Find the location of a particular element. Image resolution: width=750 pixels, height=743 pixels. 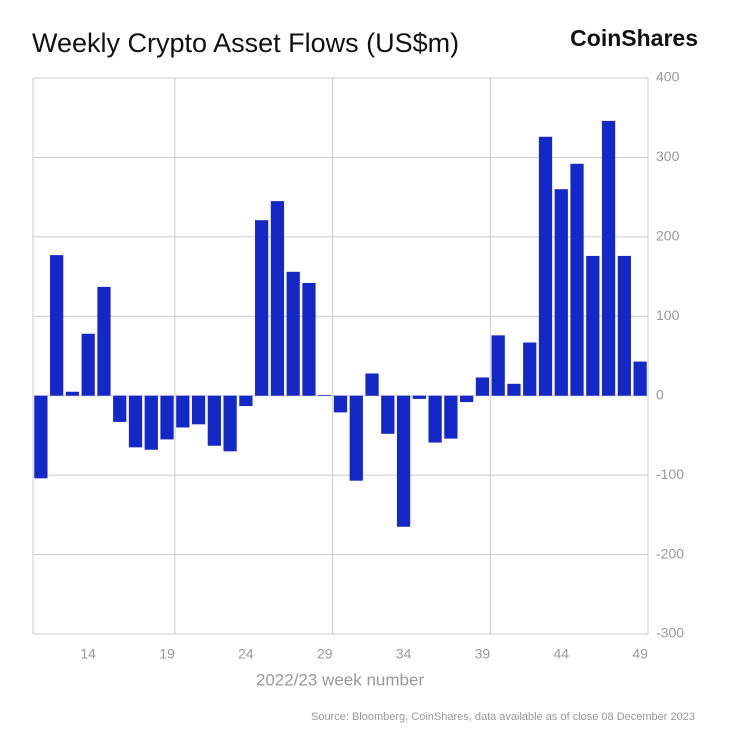

x-tick-label: 19 is located at coordinates (167, 654).